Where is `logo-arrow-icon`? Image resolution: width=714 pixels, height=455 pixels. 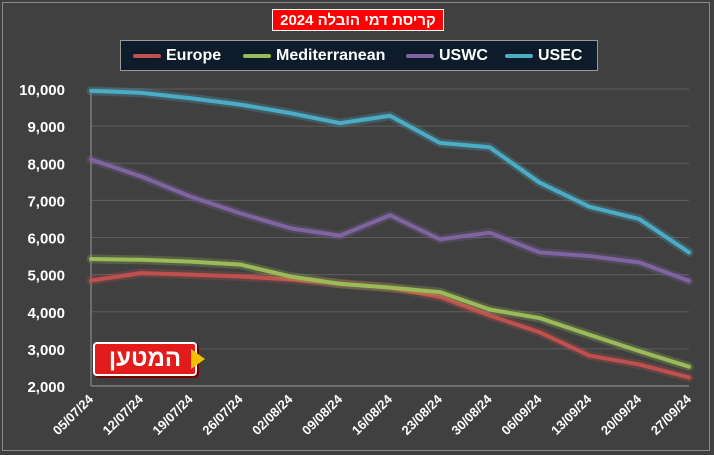
logo-arrow-icon is located at coordinates (198, 359).